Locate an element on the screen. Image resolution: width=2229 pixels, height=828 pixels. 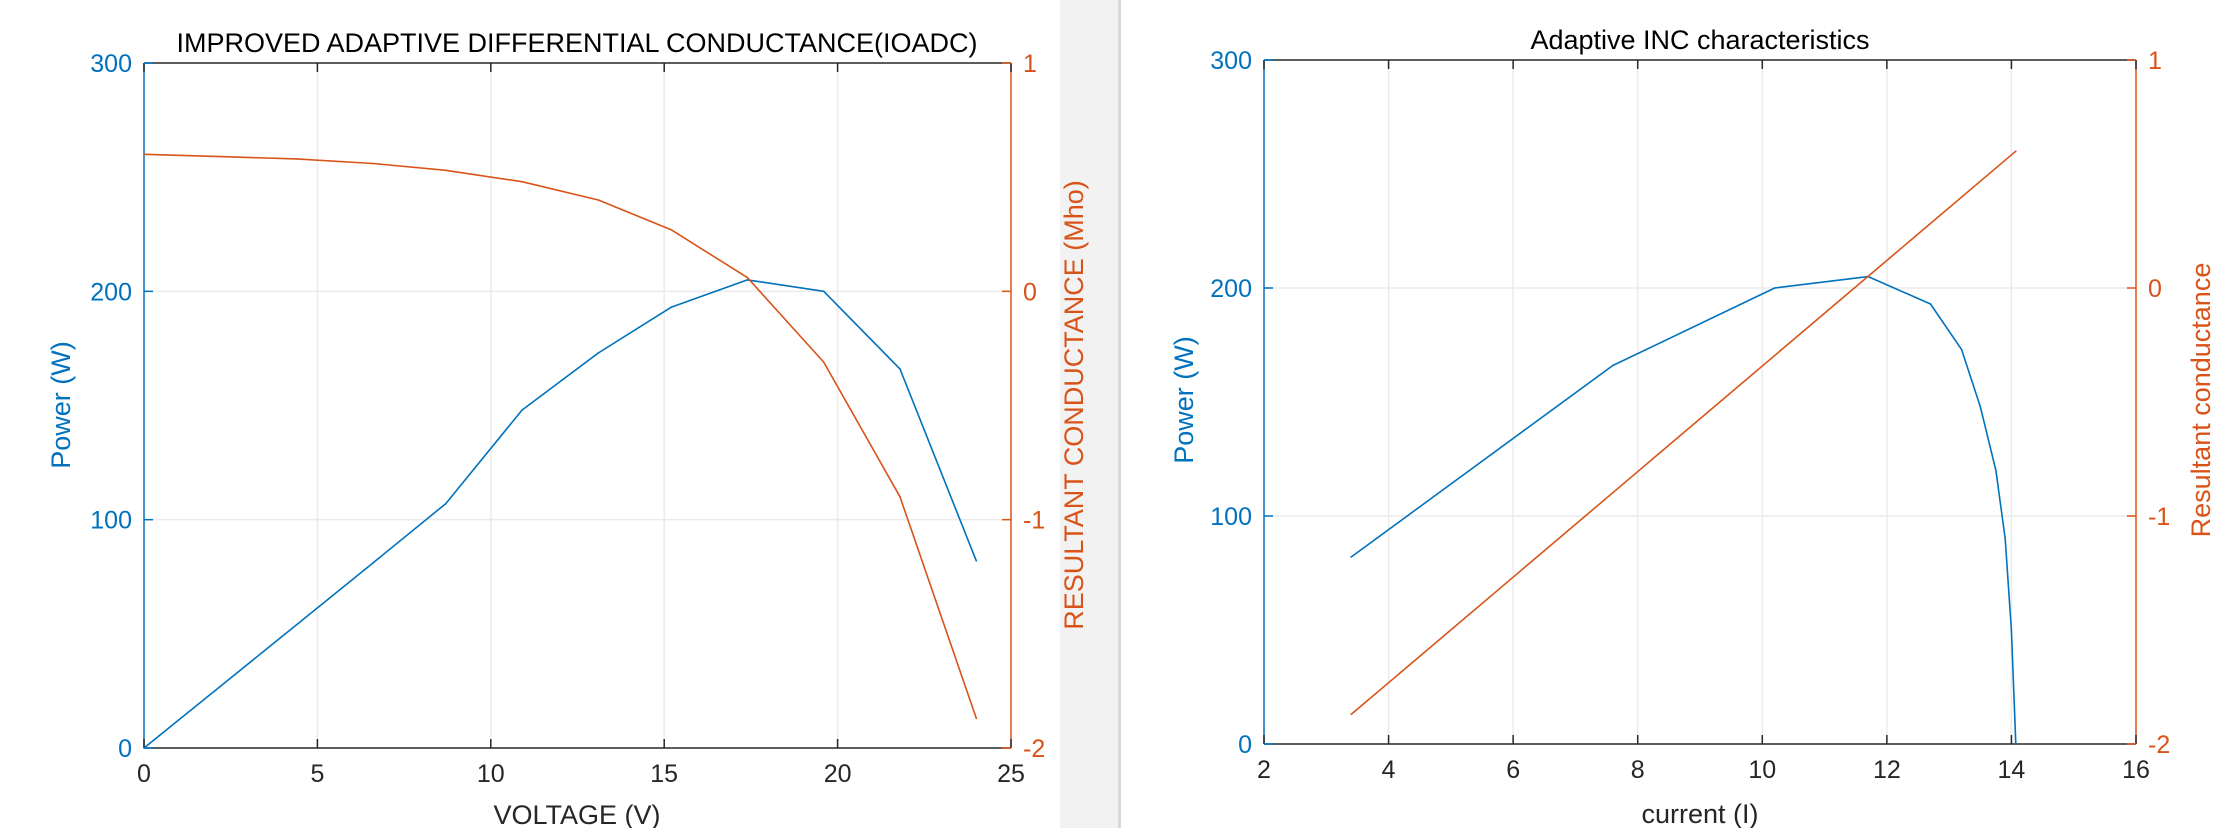
chart-title: Adaptive INC characteristics is located at coordinates (1699, 40).